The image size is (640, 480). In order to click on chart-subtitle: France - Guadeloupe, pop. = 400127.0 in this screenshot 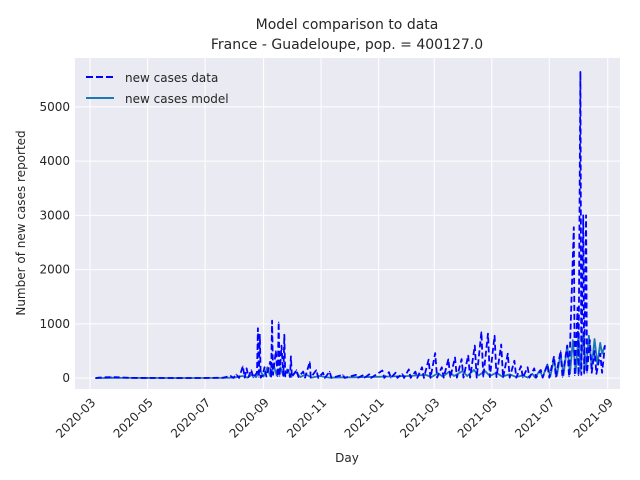, I will do `click(347, 45)`.